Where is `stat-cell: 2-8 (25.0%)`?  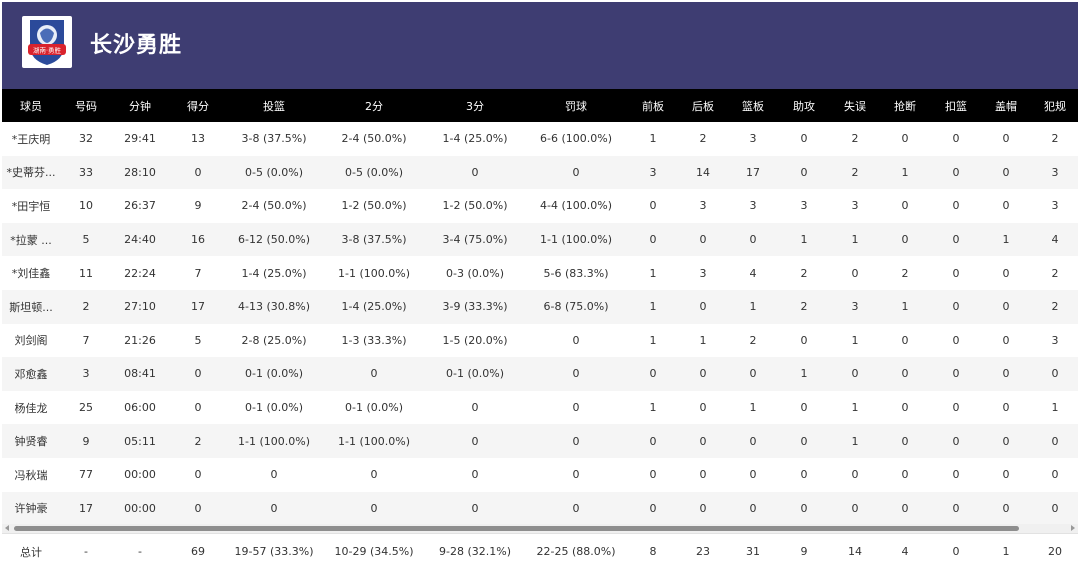 stat-cell: 2-8 (25.0%) is located at coordinates (274, 340).